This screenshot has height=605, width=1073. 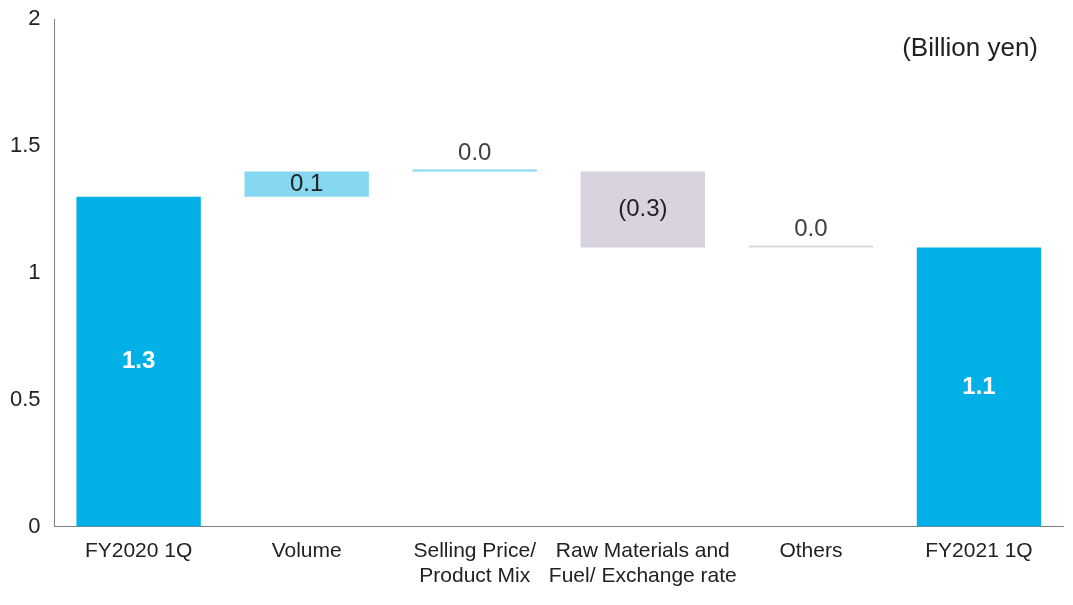 I want to click on data-label: (0.3), so click(x=643, y=208).